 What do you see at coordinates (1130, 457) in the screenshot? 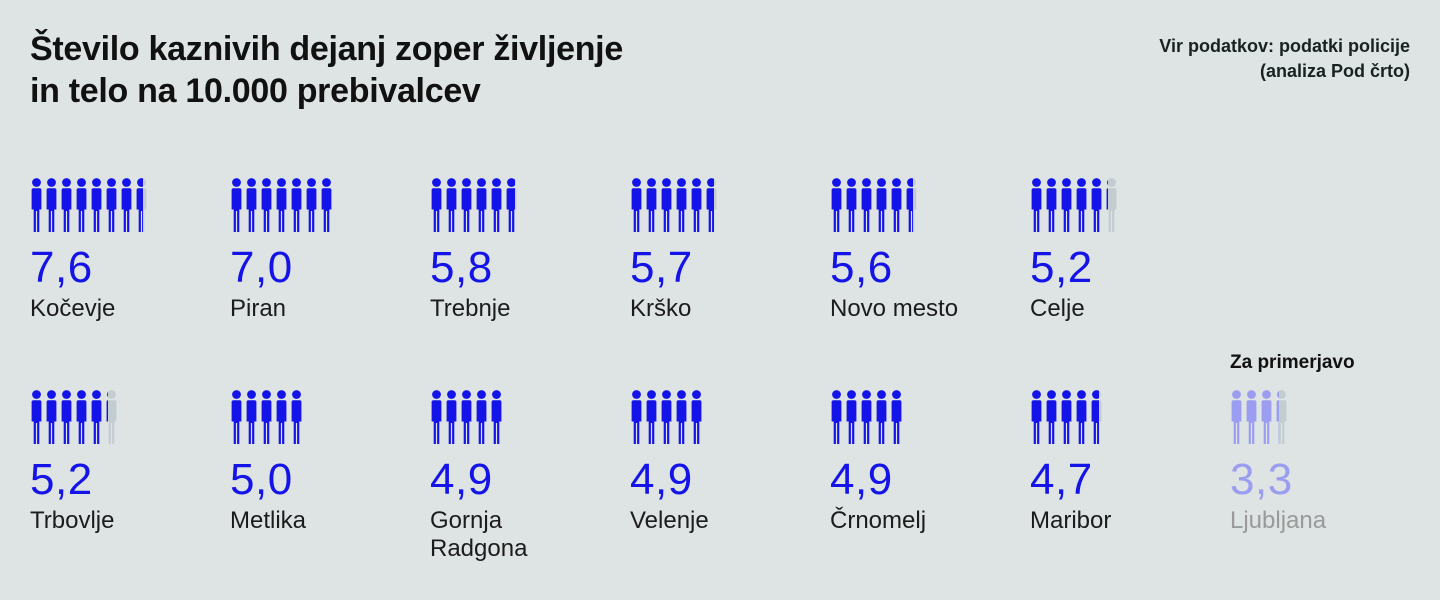
I see `city-cell-maribor: 4,7 Maribor` at bounding box center [1130, 457].